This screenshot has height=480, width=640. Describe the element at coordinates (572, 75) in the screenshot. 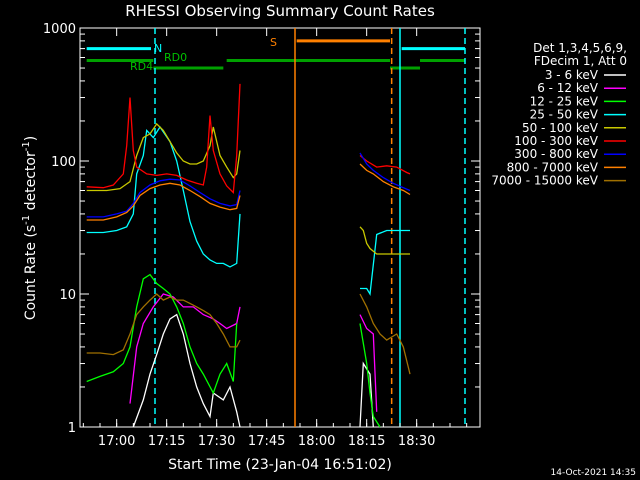

I see `legend-label-0: 3 - 6 keV` at that location.